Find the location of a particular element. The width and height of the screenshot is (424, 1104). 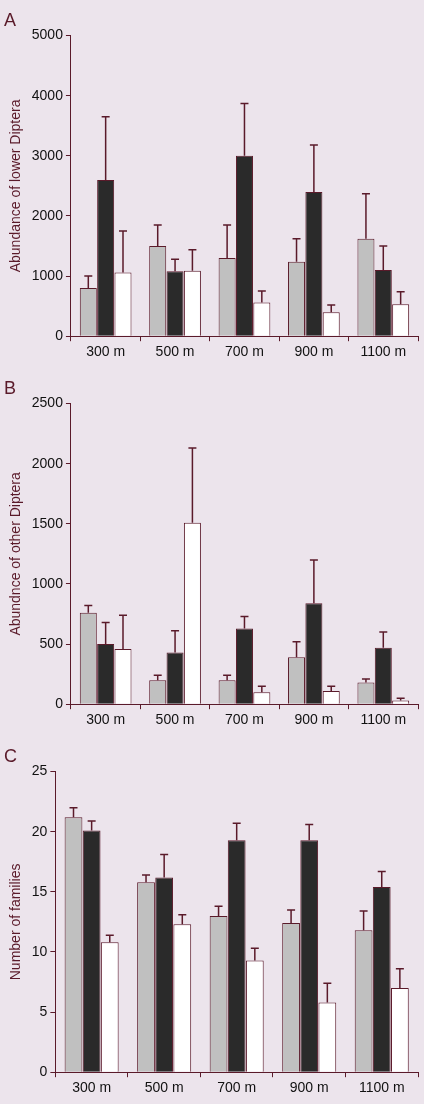

y-tick-label: 15 is located at coordinates (39, 890).